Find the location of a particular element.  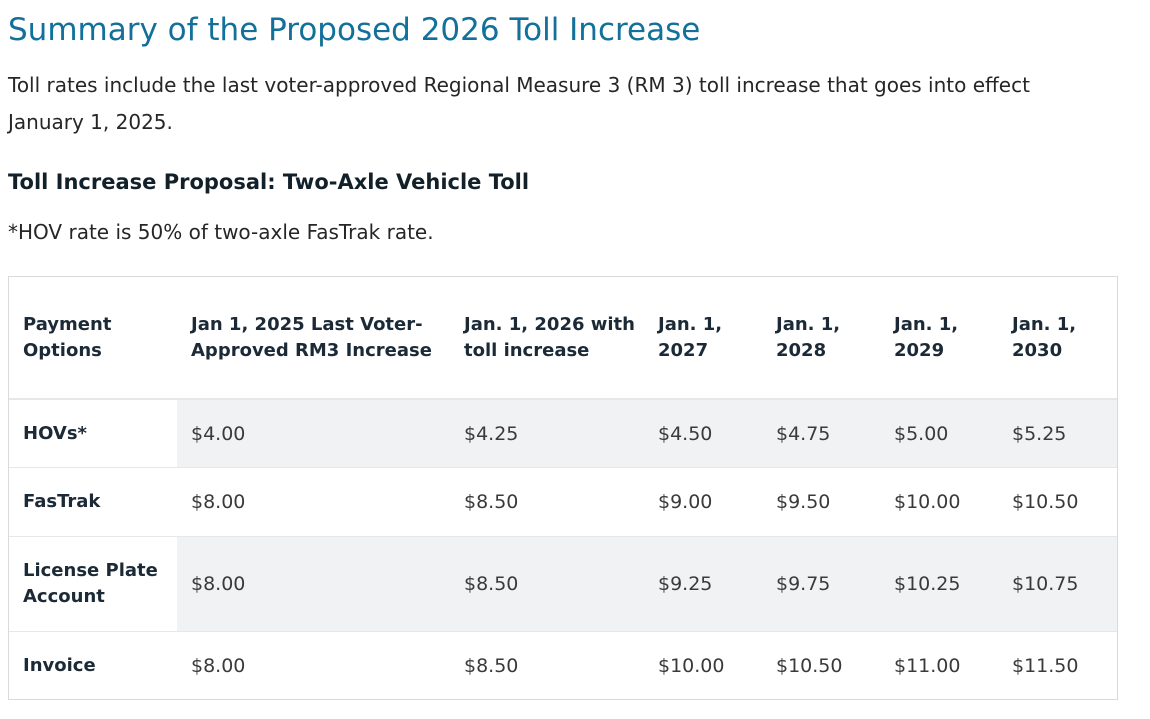

row-label: FasTrak is located at coordinates (93, 502).